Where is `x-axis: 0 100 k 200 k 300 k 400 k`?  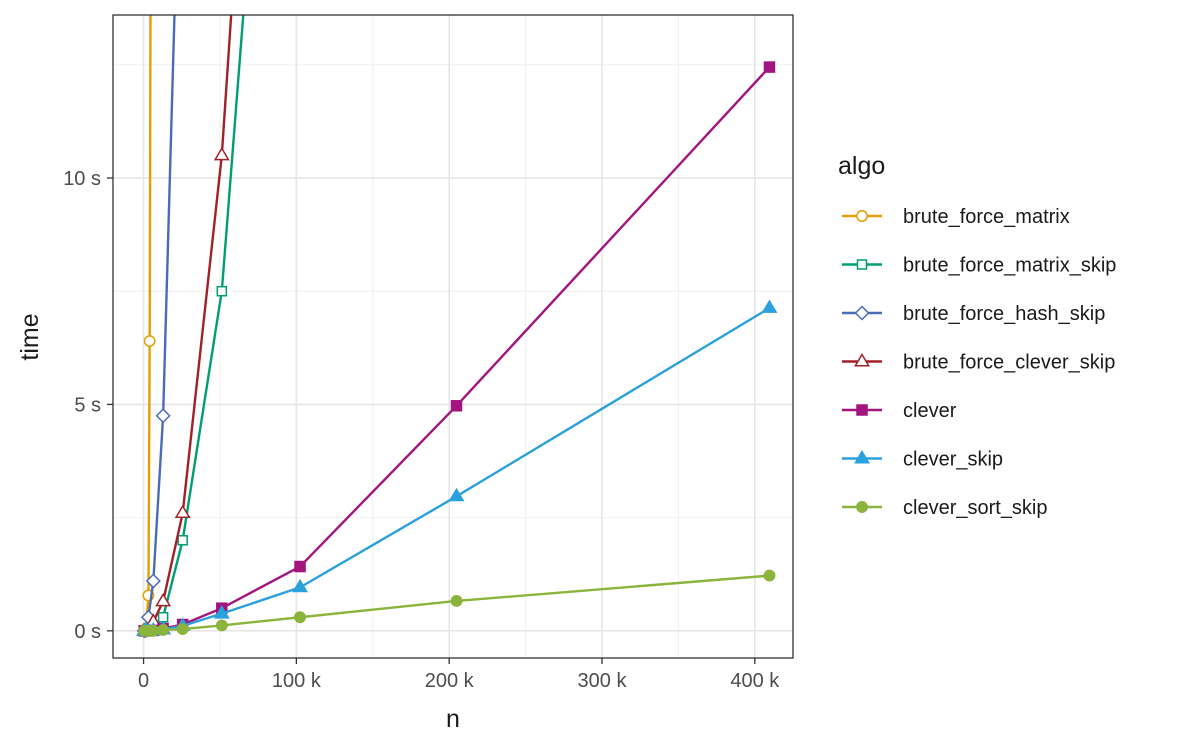 x-axis: 0 100 k 200 k 300 k 400 k is located at coordinates (459, 675).